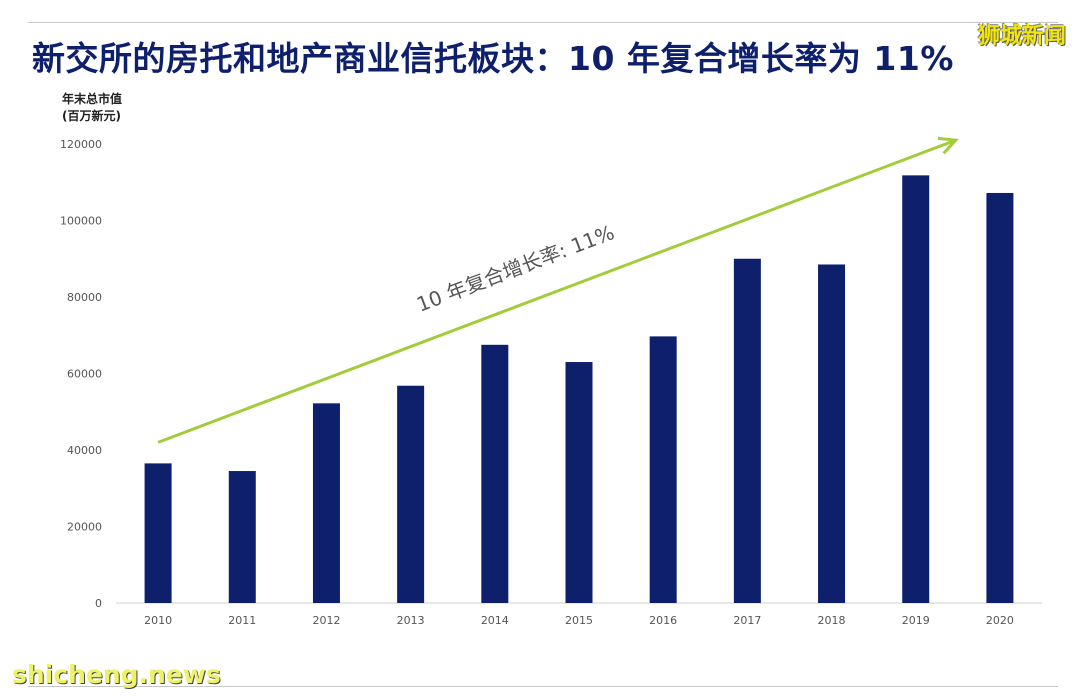  I want to click on x-tick-label: 2012, so click(326, 620).